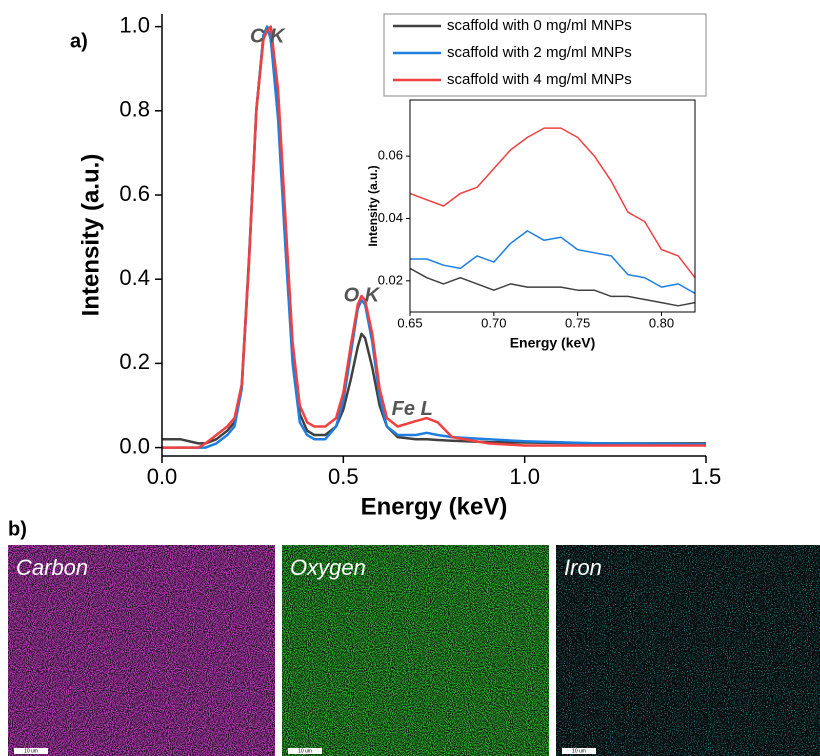  Describe the element at coordinates (539, 25) in the screenshot. I see `legend-label: scaffold with 0 mg/ml MNPs` at that location.